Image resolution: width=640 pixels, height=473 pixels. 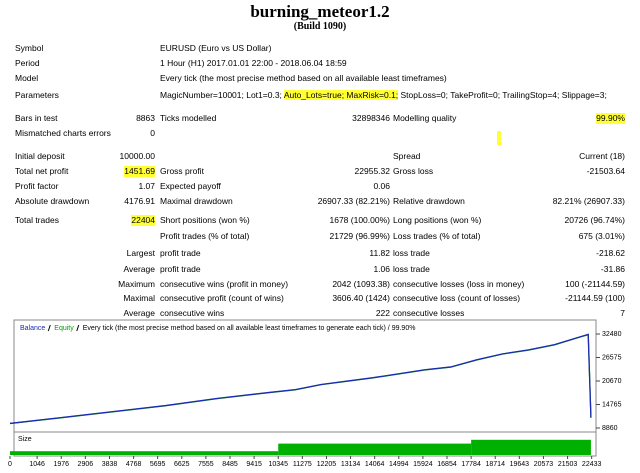 What do you see at coordinates (63, 133) in the screenshot?
I see `stat-label: Mismatched charts errors` at bounding box center [63, 133].